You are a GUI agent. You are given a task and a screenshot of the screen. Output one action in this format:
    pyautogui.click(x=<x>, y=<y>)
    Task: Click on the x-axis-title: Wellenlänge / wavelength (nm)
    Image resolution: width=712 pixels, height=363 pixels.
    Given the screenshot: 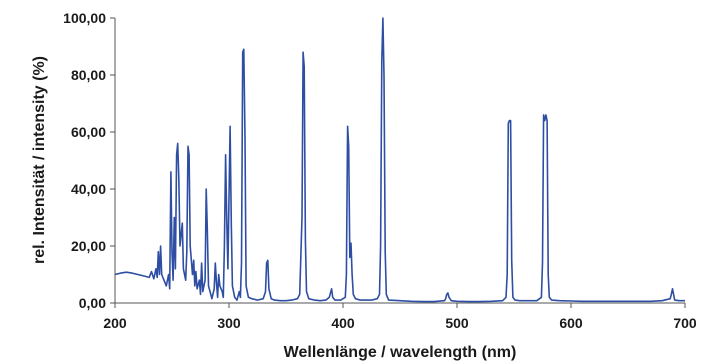 What is the action you would take?
    pyautogui.click(x=400, y=352)
    